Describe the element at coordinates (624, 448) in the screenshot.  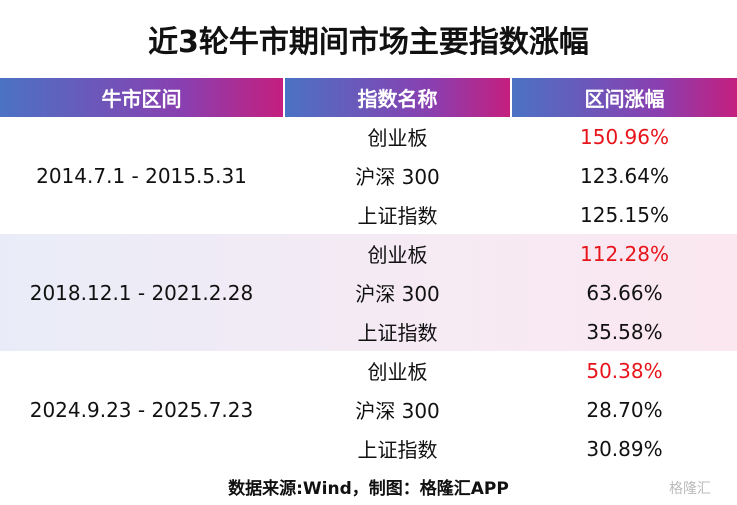
I see `change: 30.89%` at that location.